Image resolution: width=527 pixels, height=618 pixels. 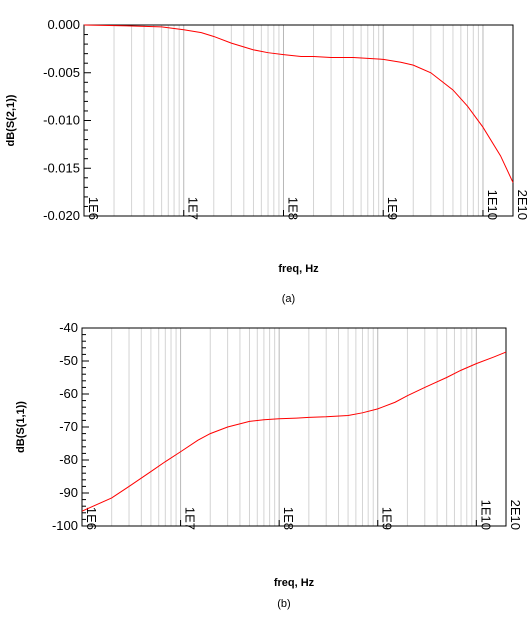 I want to click on panel-label: (b), so click(x=283, y=604).